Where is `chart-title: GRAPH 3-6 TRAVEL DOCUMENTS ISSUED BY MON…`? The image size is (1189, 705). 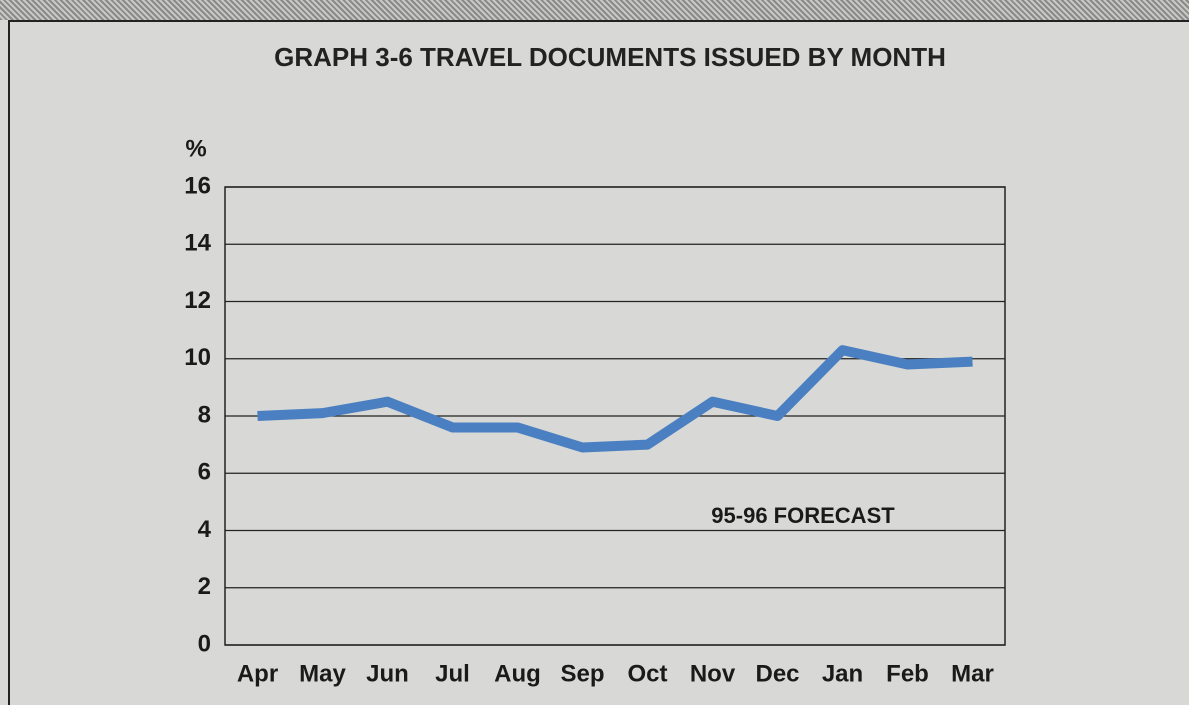
chart-title: GRAPH 3-6 TRAVEL DOCUMENTS ISSUED BY MON… is located at coordinates (610, 57).